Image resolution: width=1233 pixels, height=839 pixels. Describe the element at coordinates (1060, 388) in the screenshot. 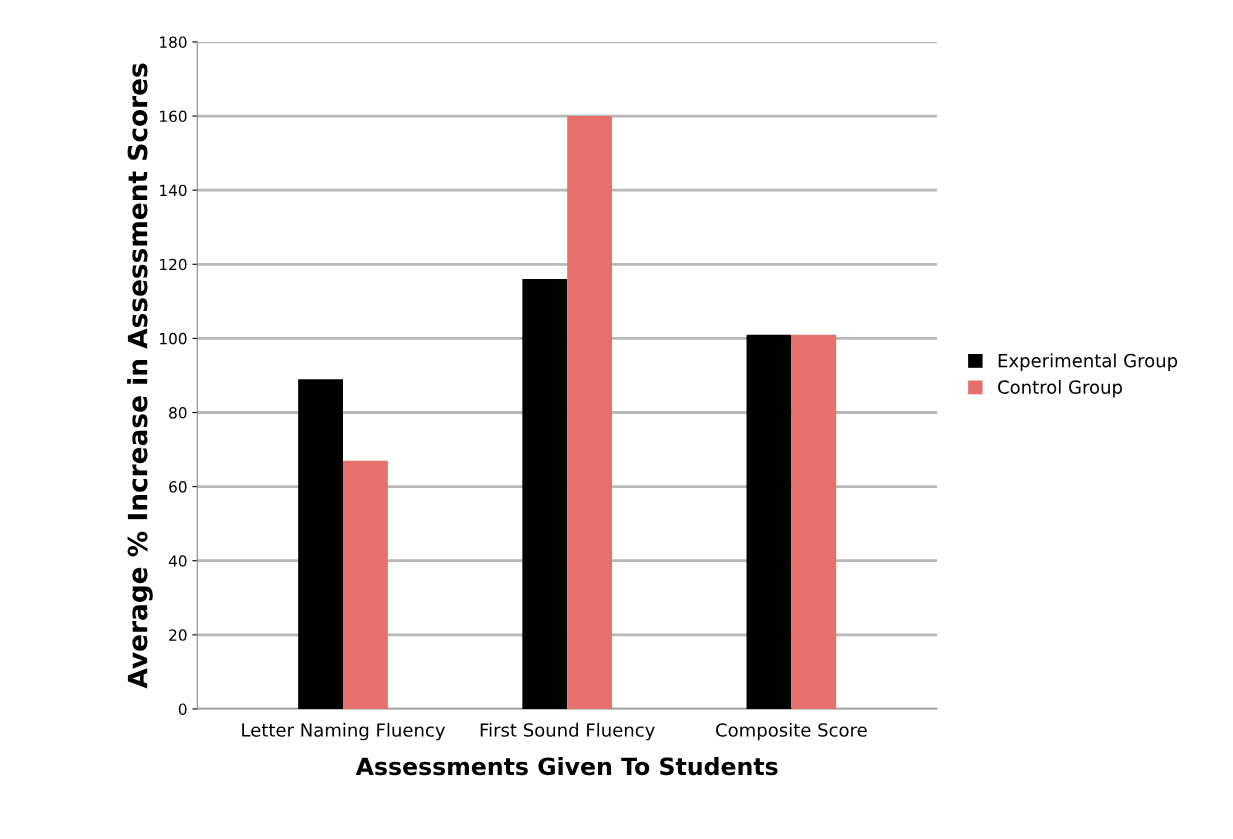

I see `legend-label: Control Group` at that location.